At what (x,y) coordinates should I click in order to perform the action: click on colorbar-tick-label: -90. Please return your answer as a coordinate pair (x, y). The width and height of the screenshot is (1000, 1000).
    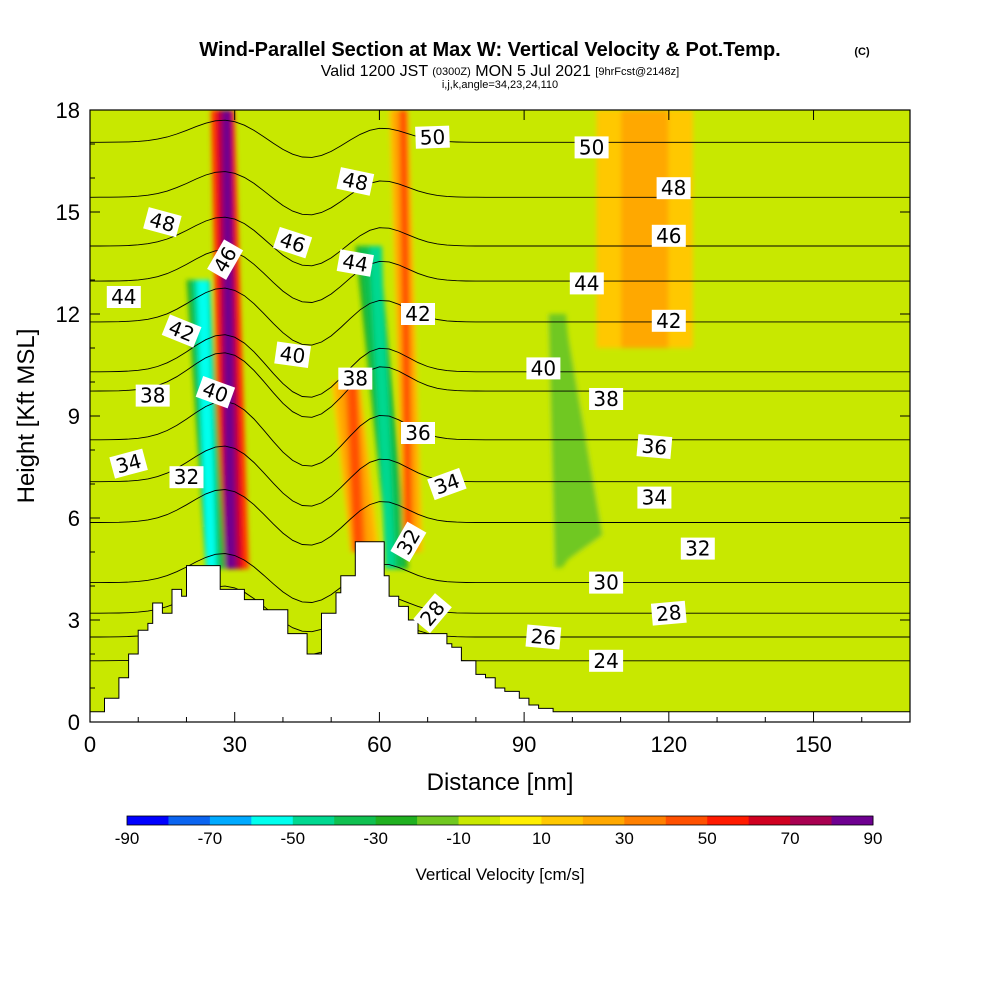
    Looking at the image, I should click on (127, 838).